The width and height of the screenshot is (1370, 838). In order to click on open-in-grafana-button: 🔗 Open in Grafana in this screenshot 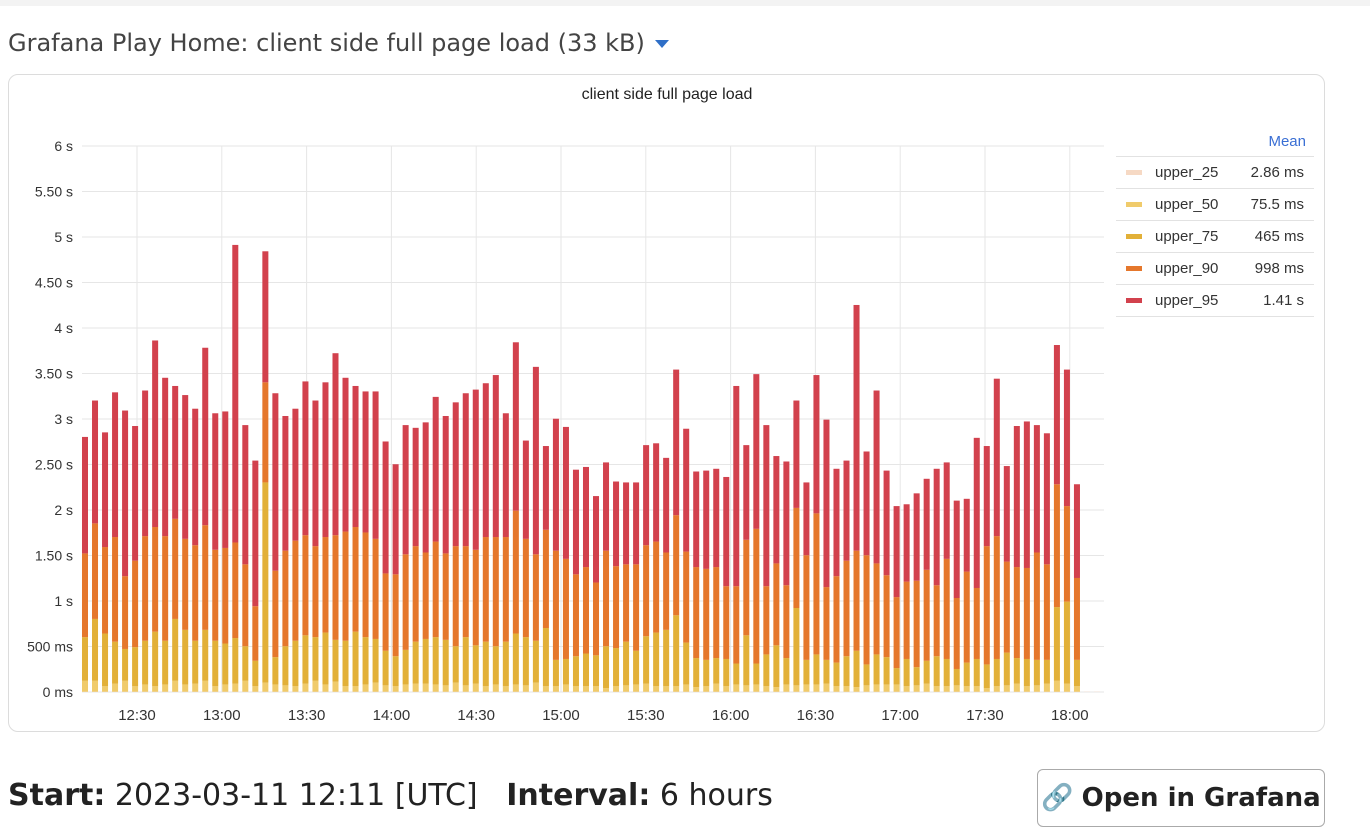, I will do `click(1181, 798)`.